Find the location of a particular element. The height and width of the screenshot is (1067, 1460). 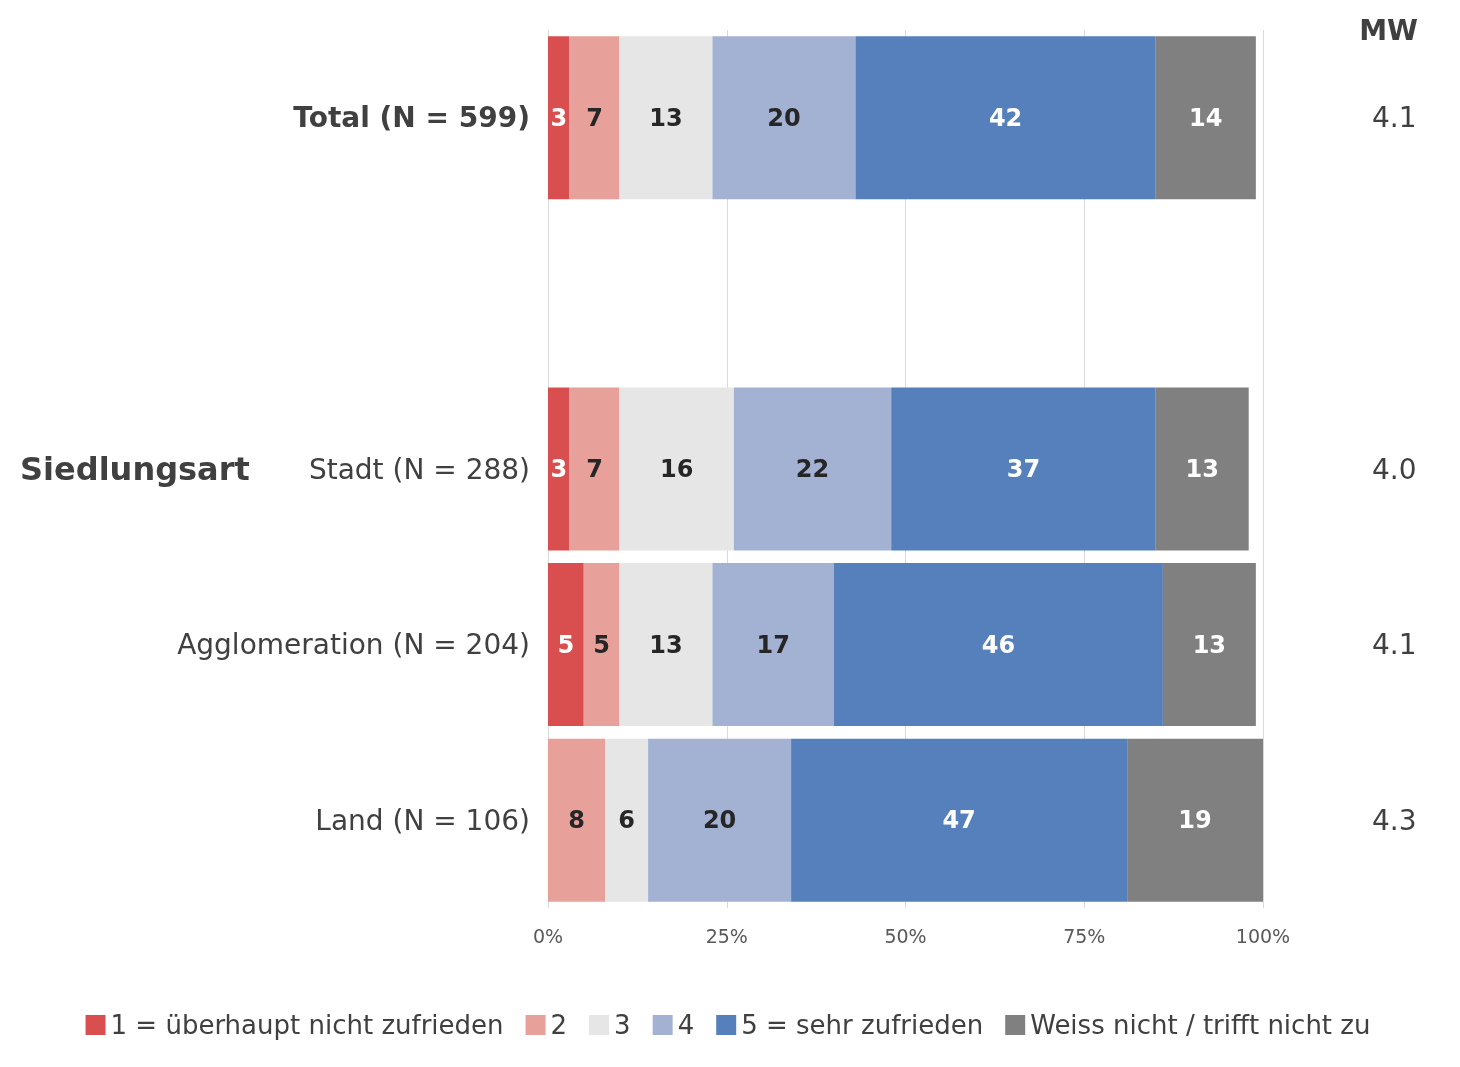

data-label: 6 is located at coordinates (626, 820).